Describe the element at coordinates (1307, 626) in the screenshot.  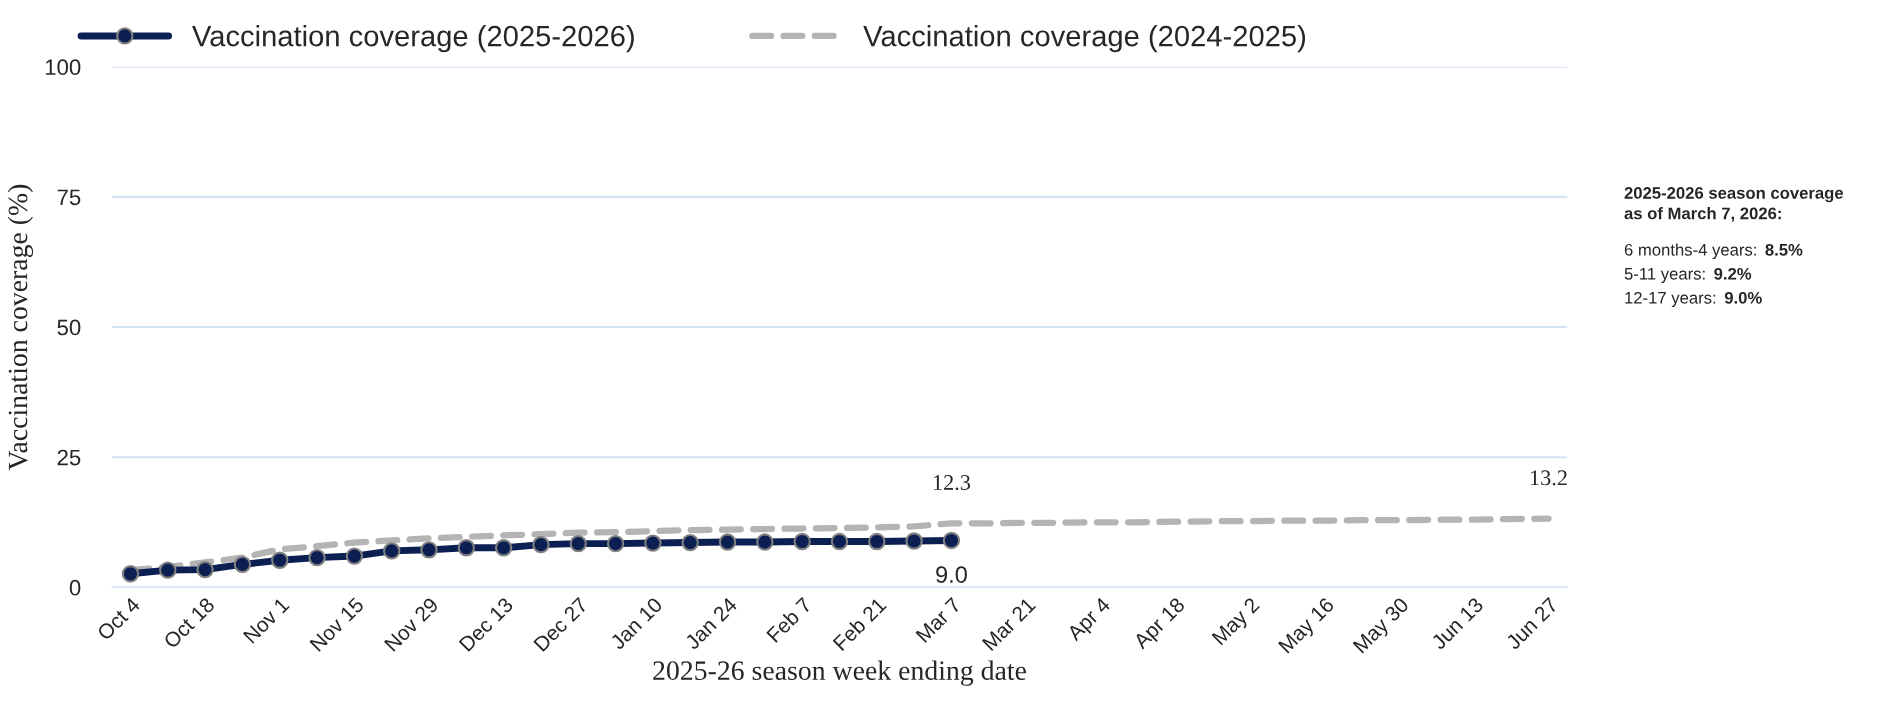
I see `x-tick-label: May 16` at that location.